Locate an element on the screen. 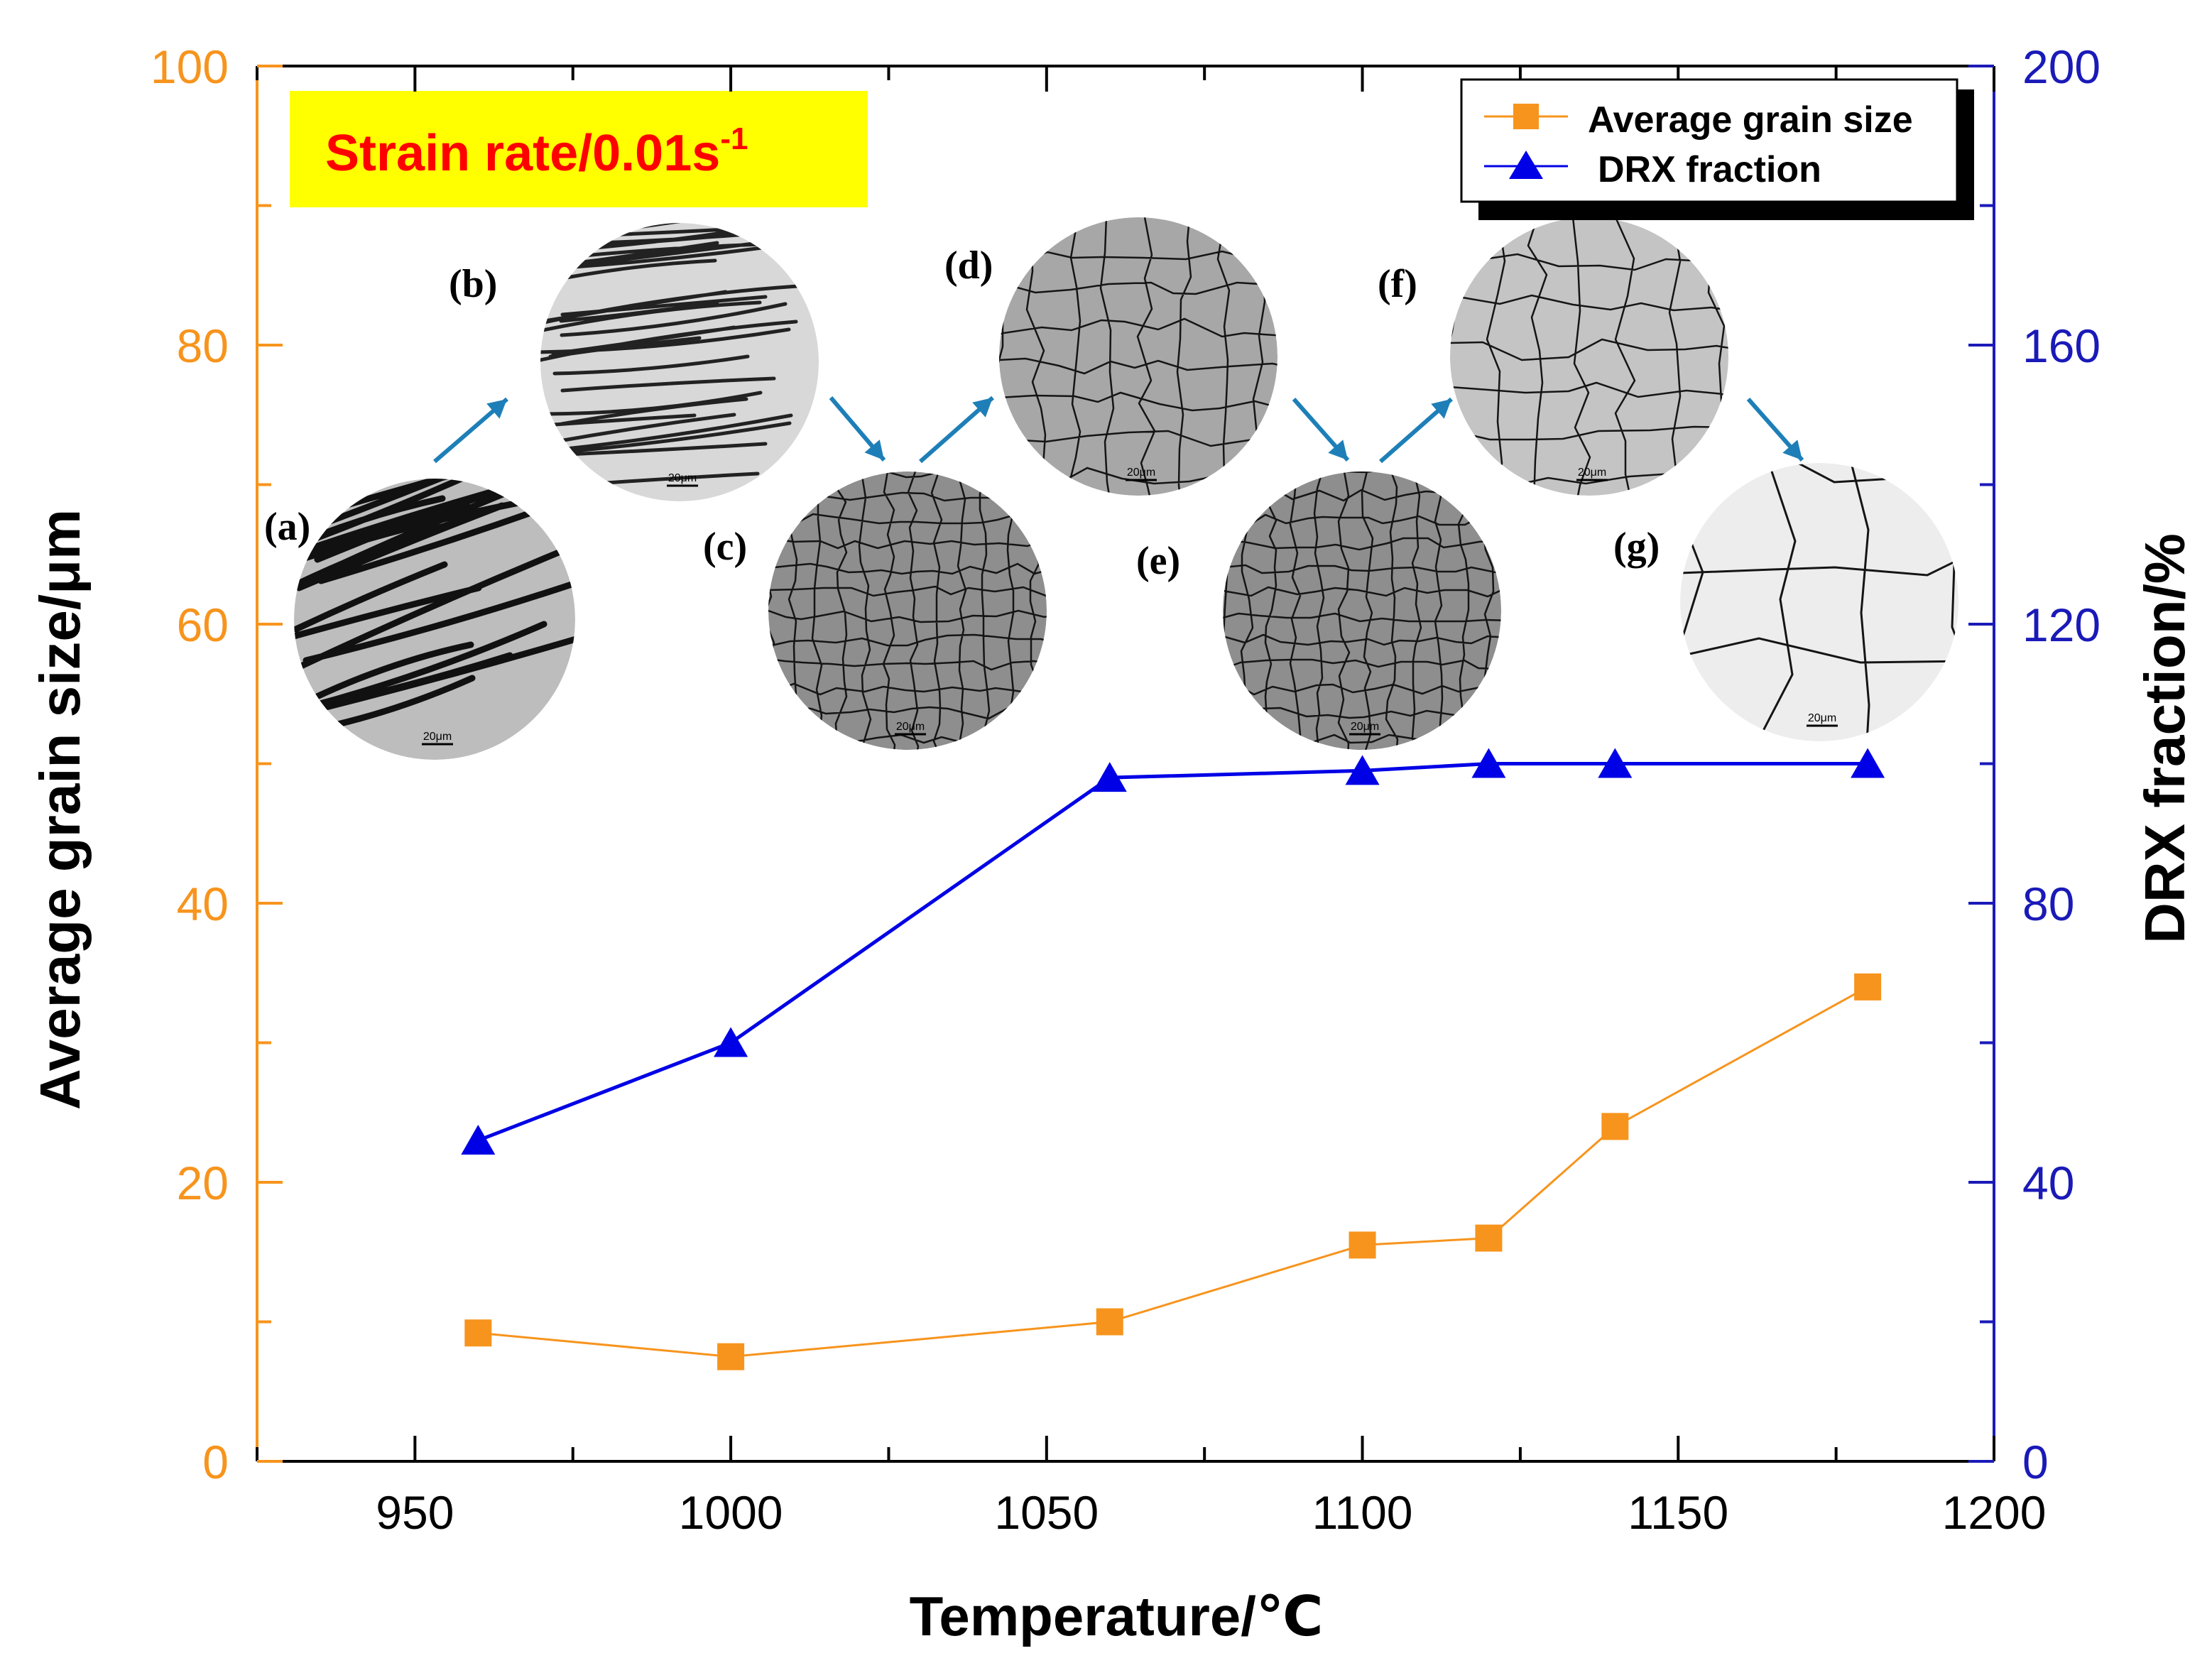 The height and width of the screenshot is (1663, 2212). left-tick-label: 80 is located at coordinates (203, 346).